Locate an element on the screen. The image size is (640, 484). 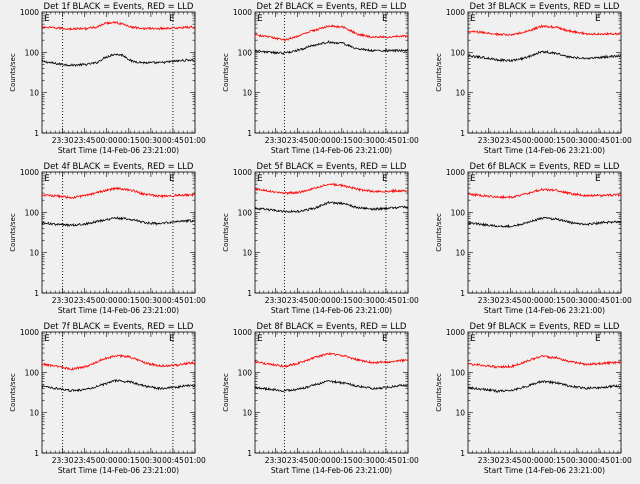
panel-title: Det 8f BLACK = Events, RED = LLD is located at coordinates (332, 327).